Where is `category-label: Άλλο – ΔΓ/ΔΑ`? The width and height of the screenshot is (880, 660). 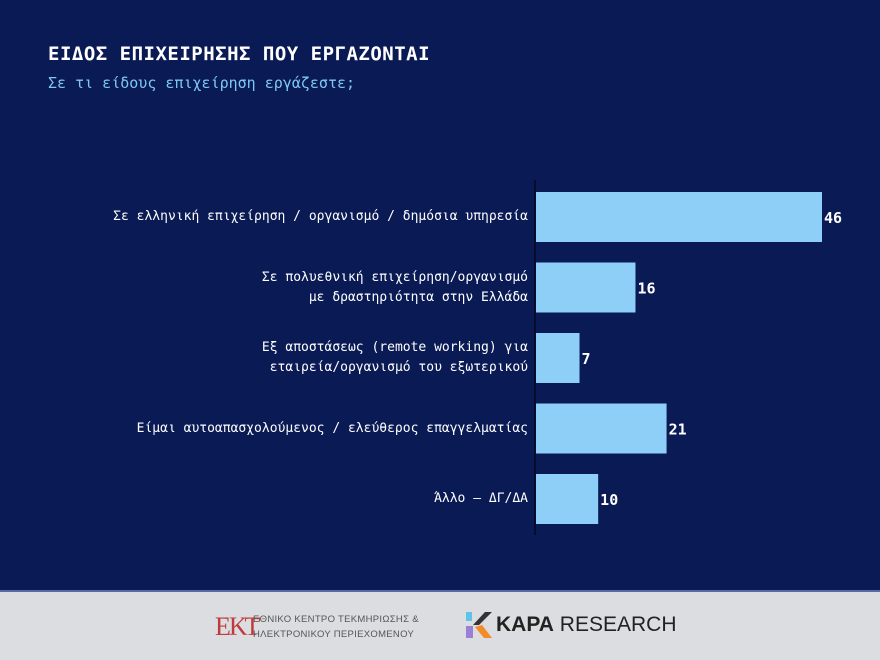
category-label: Άλλο – ΔΓ/ΔΑ is located at coordinates (481, 498).